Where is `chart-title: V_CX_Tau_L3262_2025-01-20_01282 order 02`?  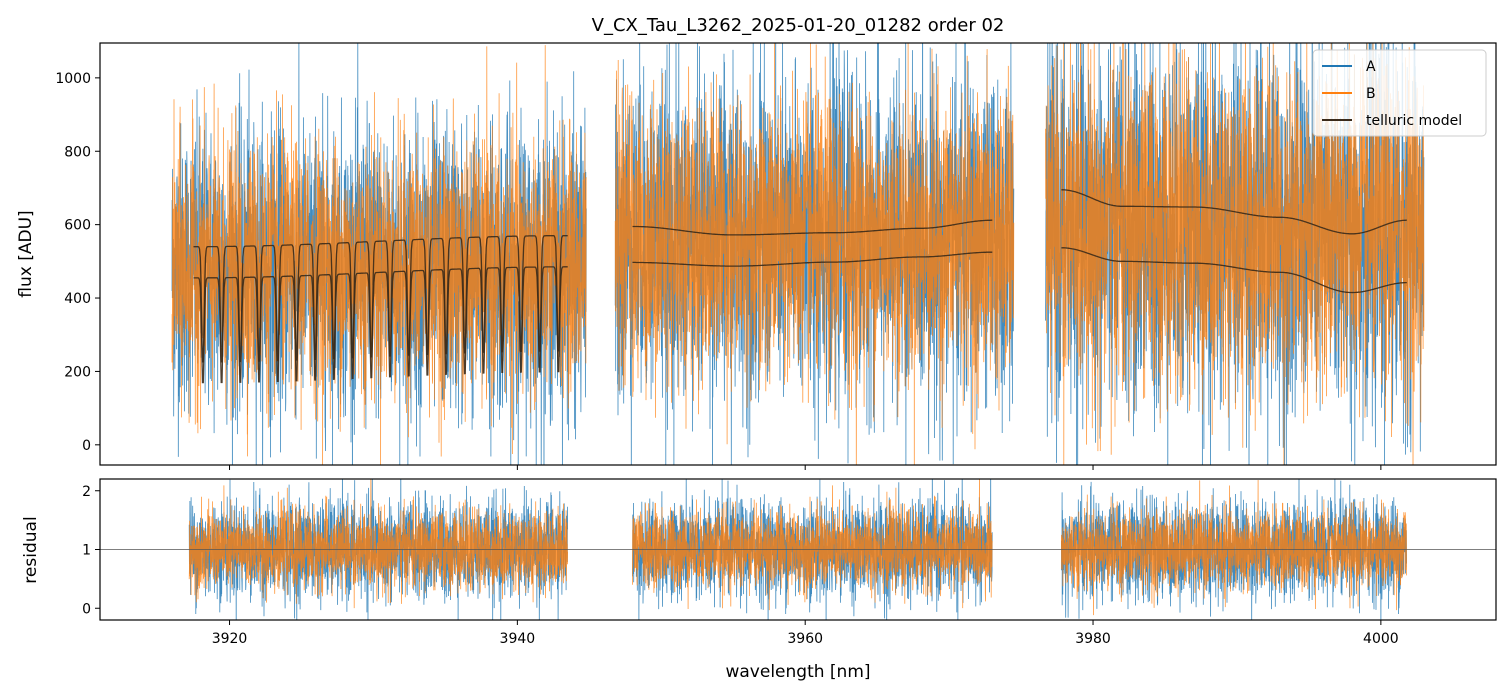
chart-title: V_CX_Tau_L3262_2025-01-20_01282 order 02 is located at coordinates (798, 25).